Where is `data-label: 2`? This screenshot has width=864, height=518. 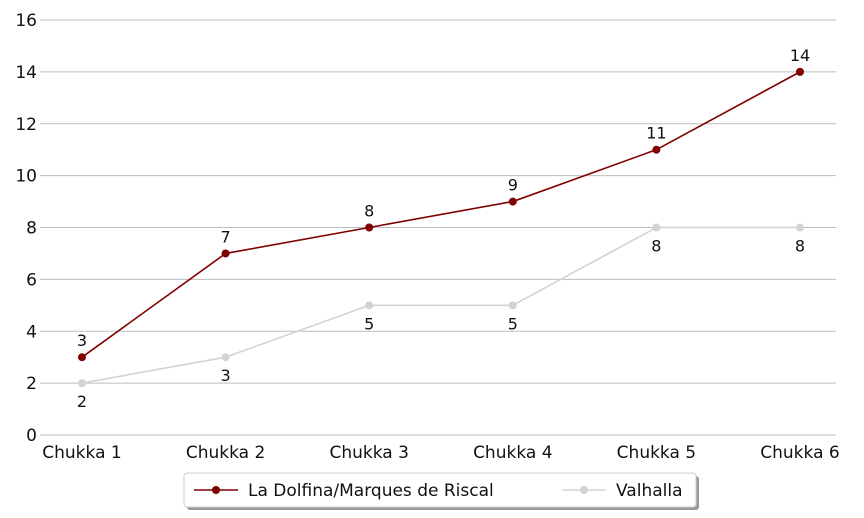
data-label: 2 is located at coordinates (82, 401).